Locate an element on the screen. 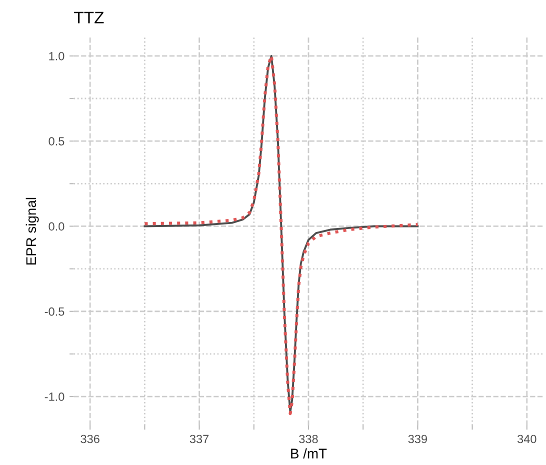 This screenshot has height=465, width=546. x-axis-title: B /mT is located at coordinates (309, 453).